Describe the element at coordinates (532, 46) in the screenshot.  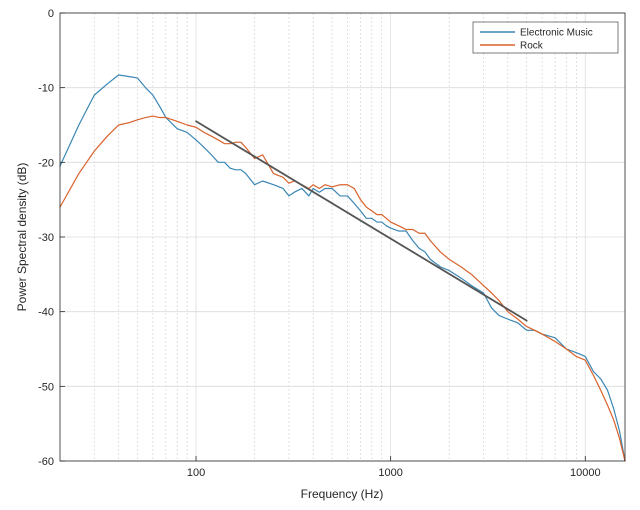
I see `legend-label-rock: Rock` at that location.